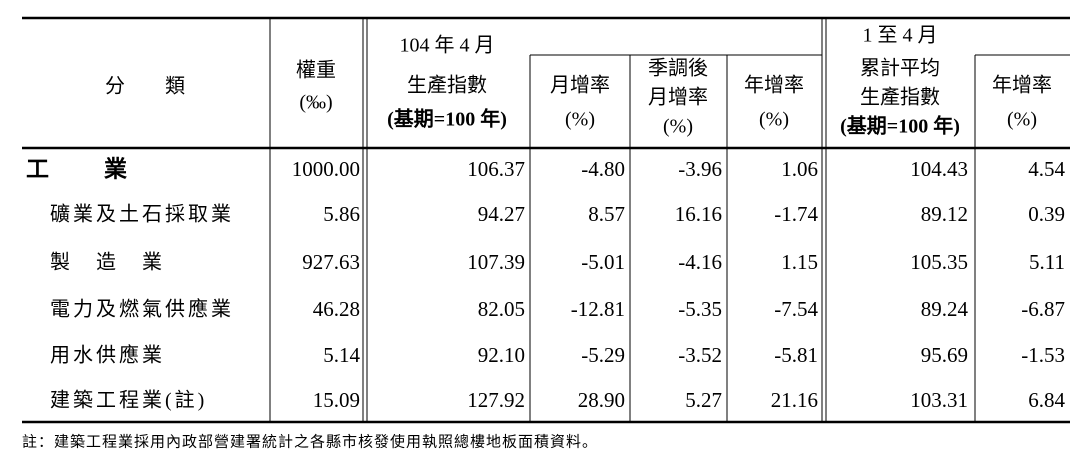 The height and width of the screenshot is (469, 1090). I want to click on cell-value: 95.69, so click(944, 355).